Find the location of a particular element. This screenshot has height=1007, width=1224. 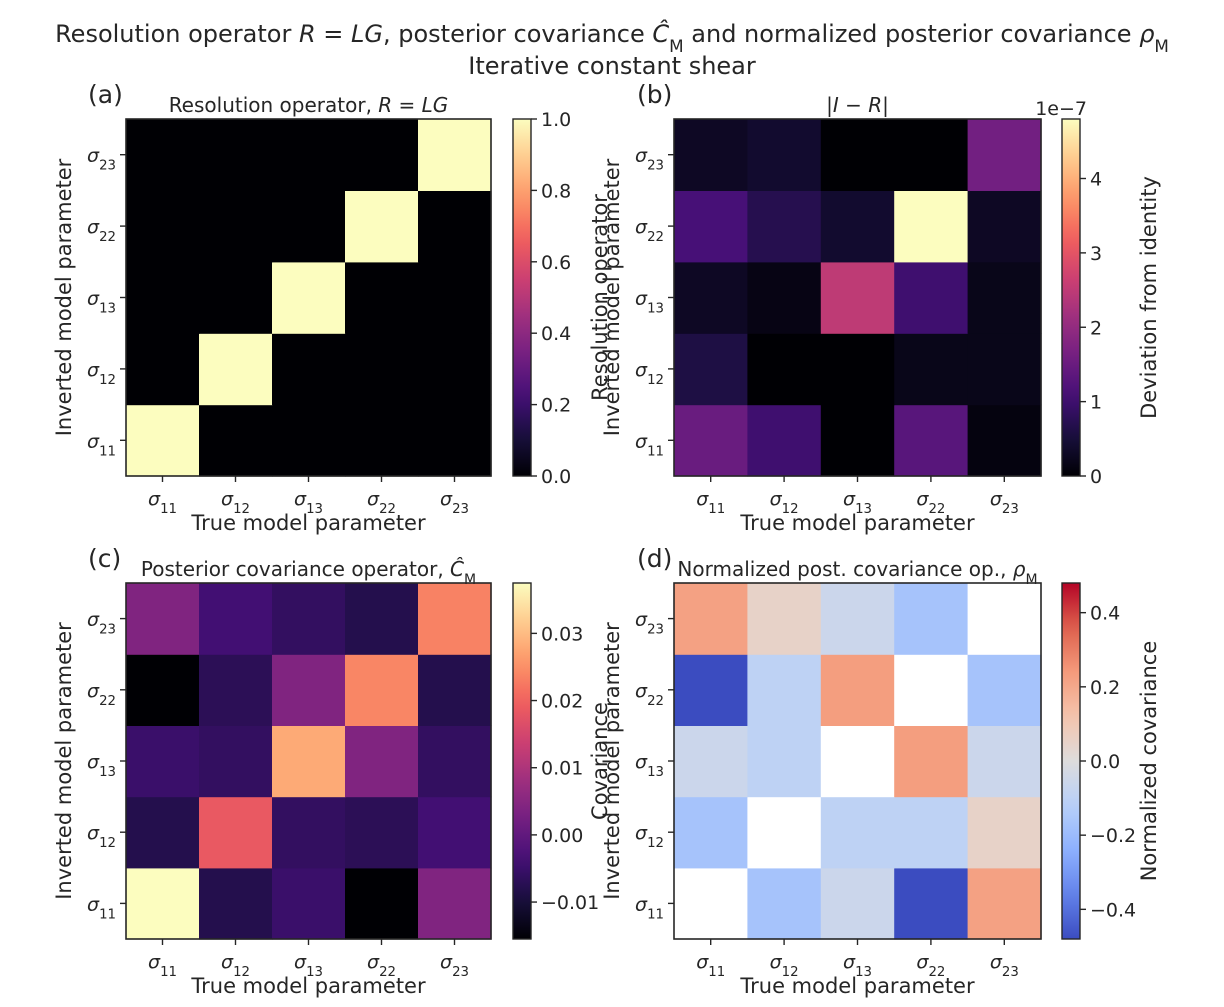

panel-title: Posterior covariance operator, ĈM​ is located at coordinates (308, 572).